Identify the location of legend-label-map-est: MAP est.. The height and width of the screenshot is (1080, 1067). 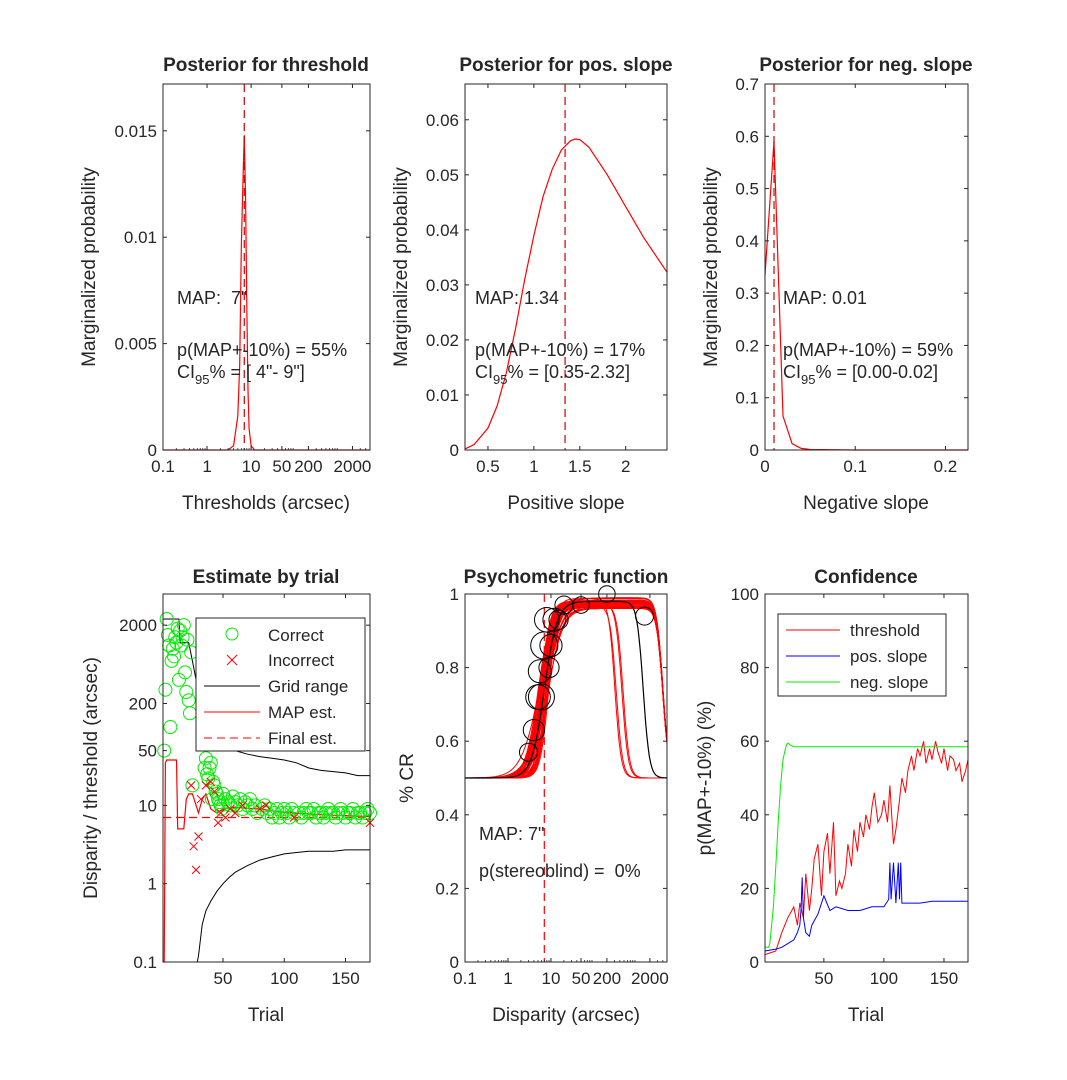
(302, 712).